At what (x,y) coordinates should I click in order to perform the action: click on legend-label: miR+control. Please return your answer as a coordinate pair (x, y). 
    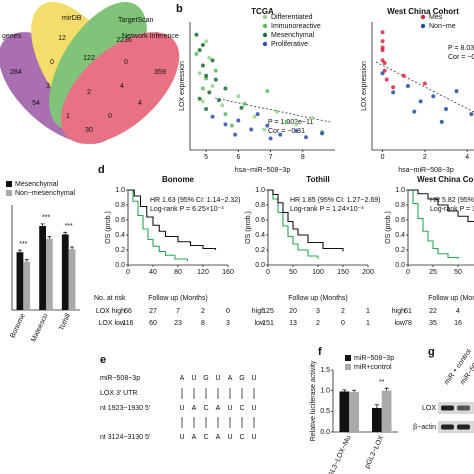
    Looking at the image, I should click on (373, 367).